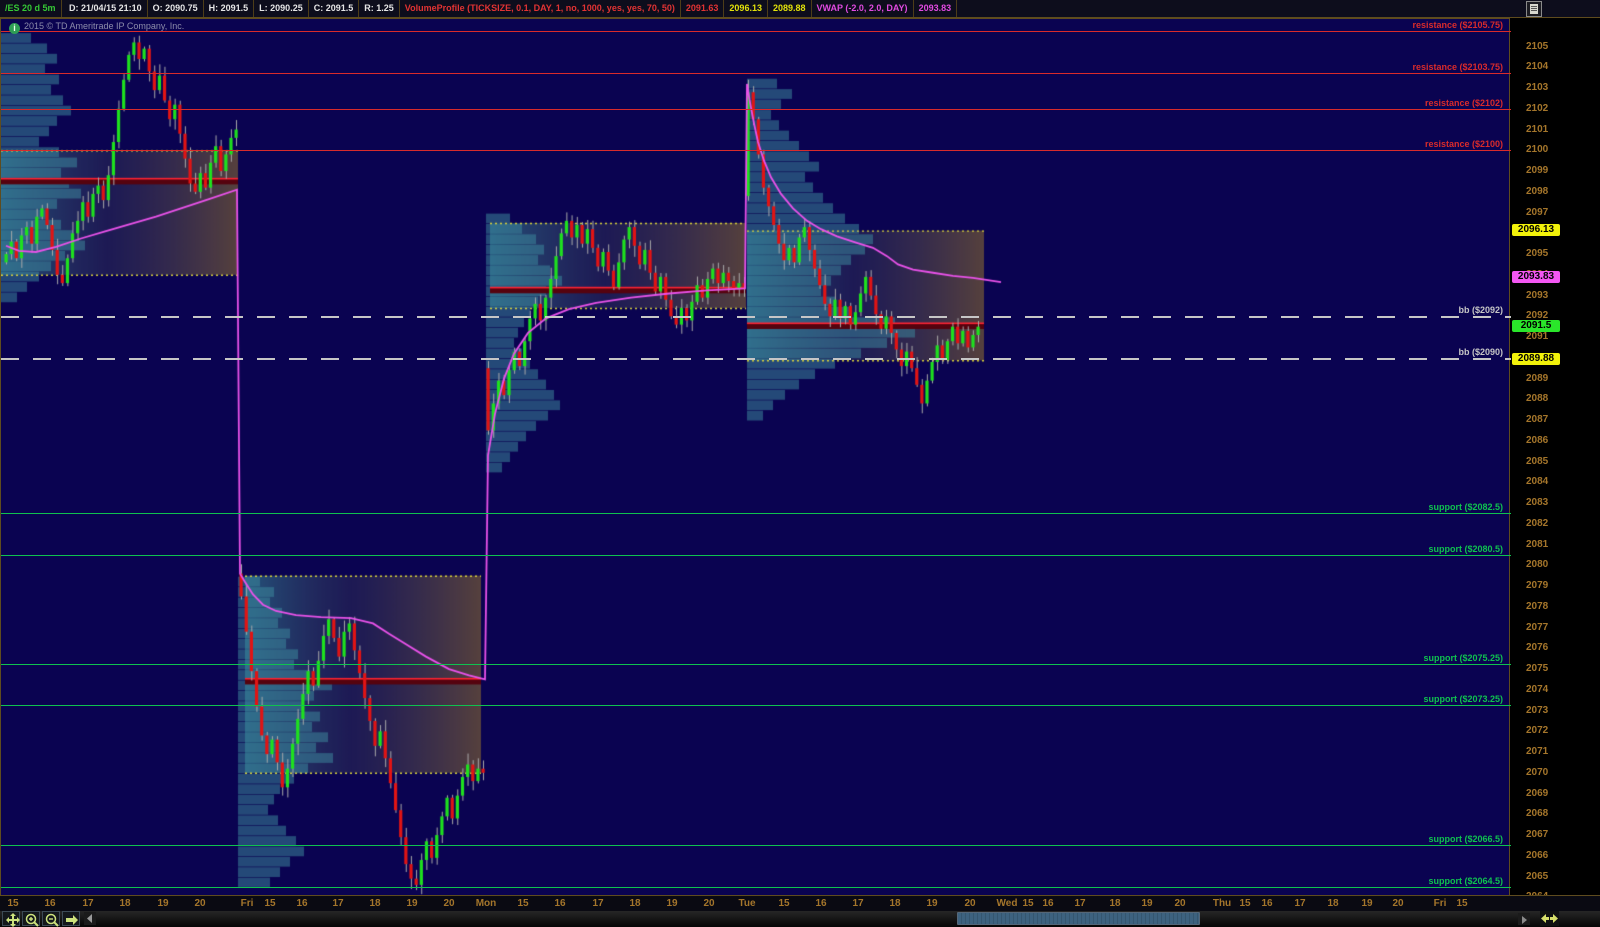 Image resolution: width=1600 pixels, height=927 pixels. Describe the element at coordinates (1537, 46) in the screenshot. I see `price-tick-label: 2105` at that location.